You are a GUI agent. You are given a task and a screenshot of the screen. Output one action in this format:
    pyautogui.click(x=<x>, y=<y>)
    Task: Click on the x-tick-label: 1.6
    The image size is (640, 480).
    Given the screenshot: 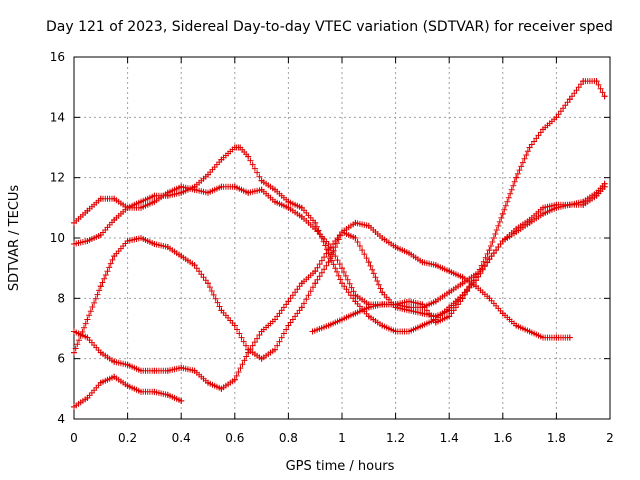 What is the action you would take?
    pyautogui.click(x=502, y=438)
    